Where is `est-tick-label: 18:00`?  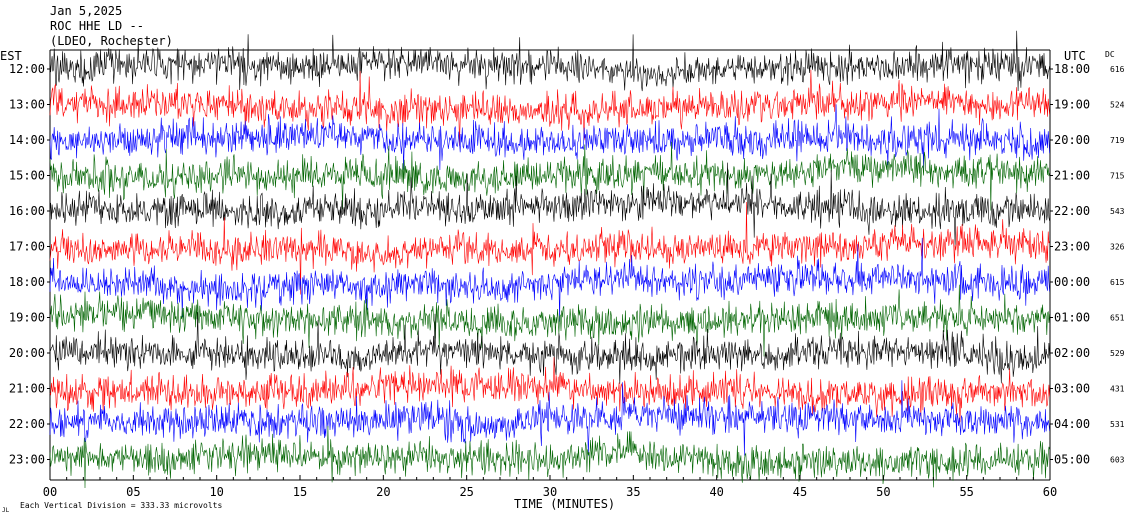
est-tick-label: 18:00 is located at coordinates (27, 282).